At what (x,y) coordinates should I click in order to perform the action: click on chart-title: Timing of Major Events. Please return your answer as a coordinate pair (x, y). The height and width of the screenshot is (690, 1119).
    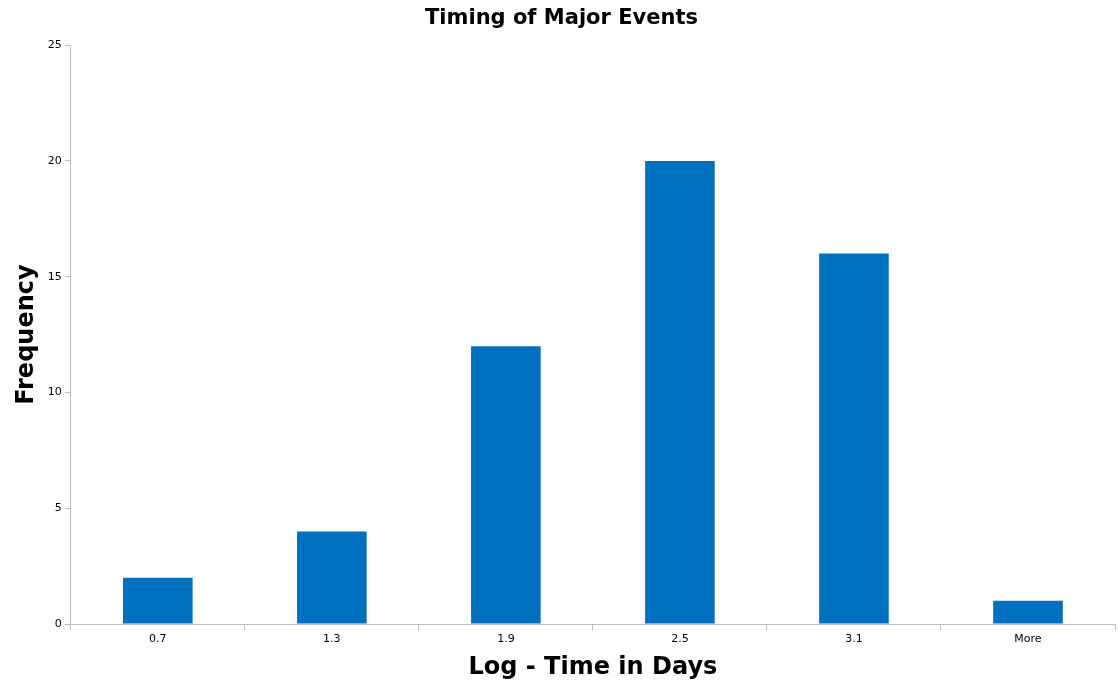
    Looking at the image, I should click on (561, 17).